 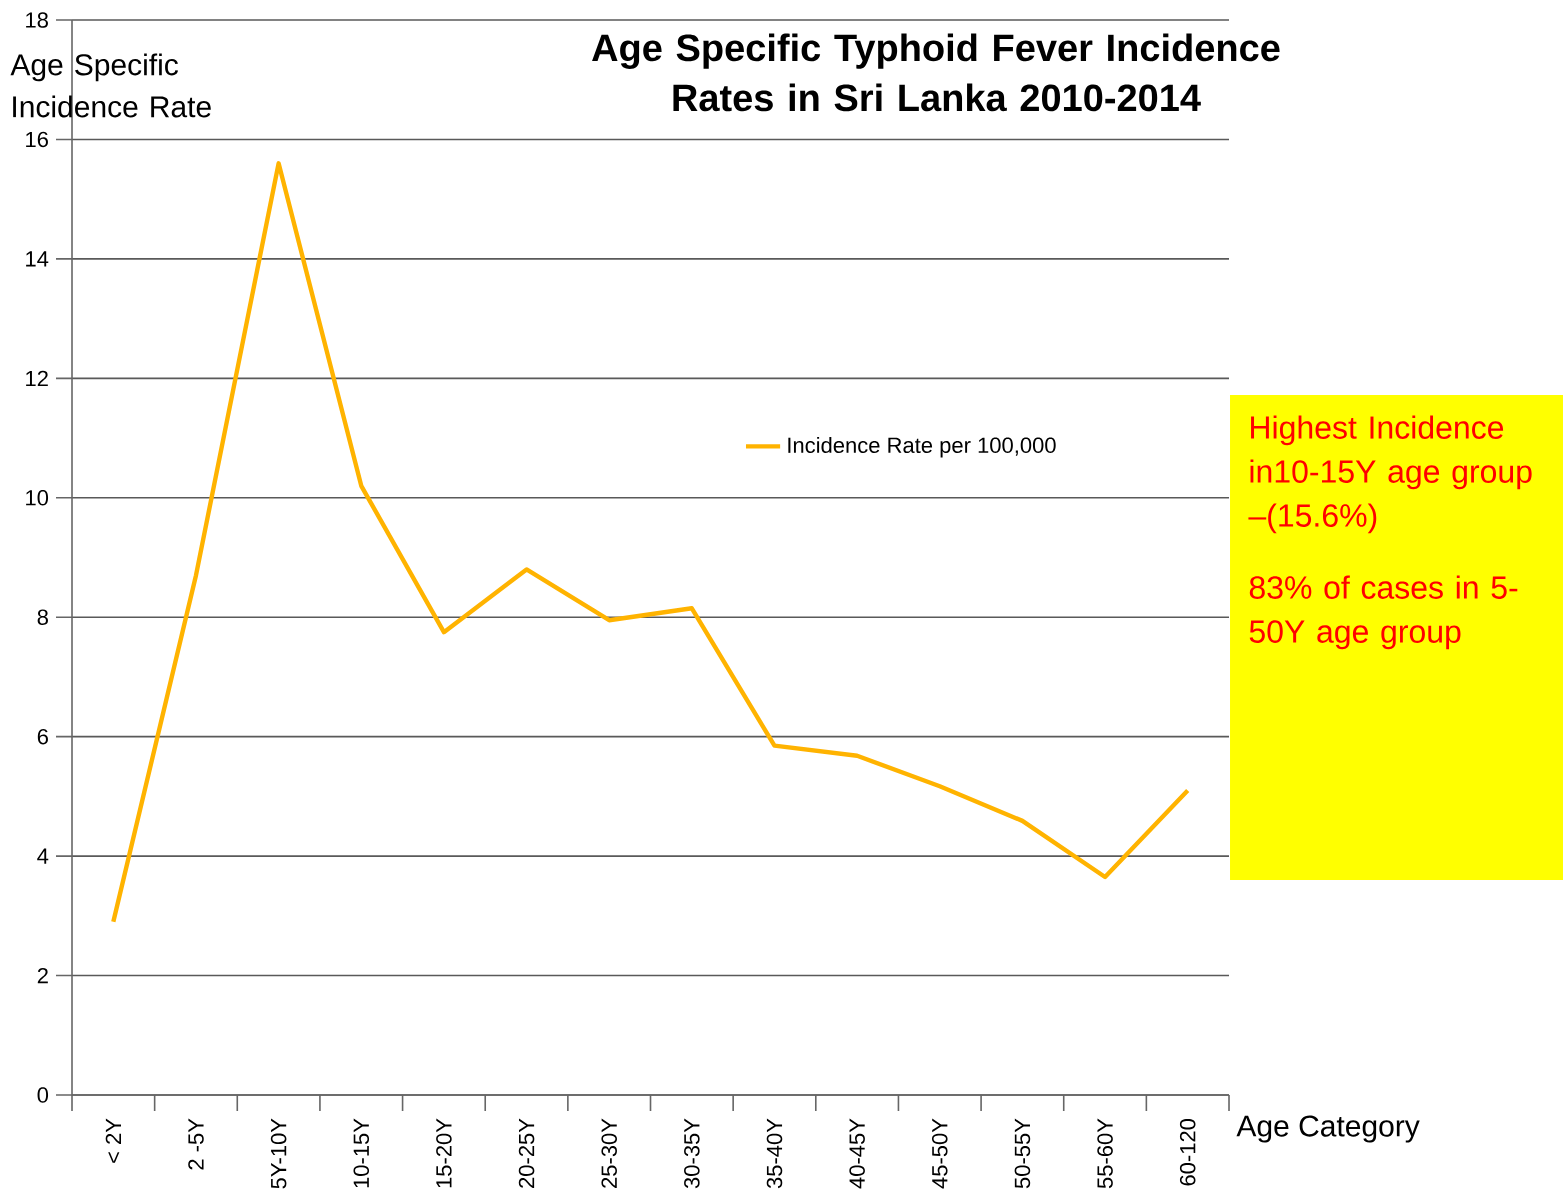 What do you see at coordinates (922, 447) in the screenshot?
I see `legend-label: Incidence Rate per 100,000` at bounding box center [922, 447].